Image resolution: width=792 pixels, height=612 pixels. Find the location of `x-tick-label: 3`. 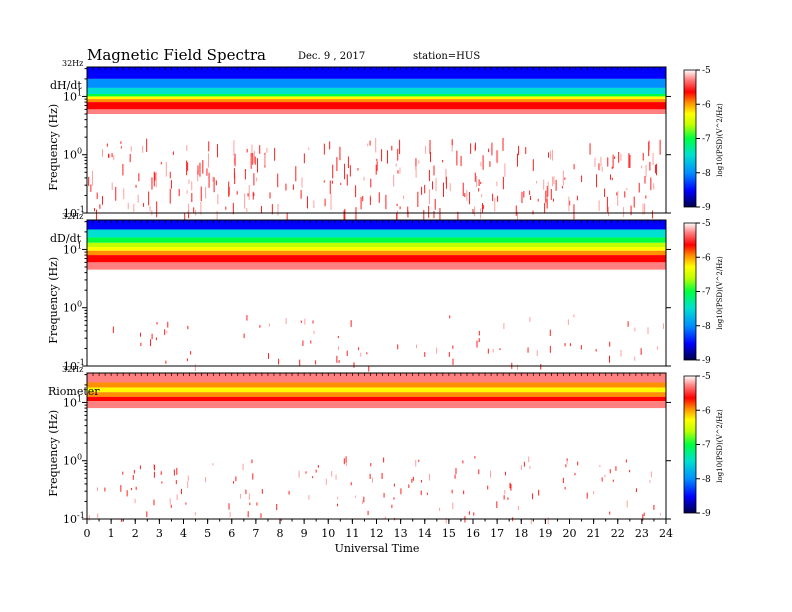

x-tick-label: 3 is located at coordinates (159, 533).